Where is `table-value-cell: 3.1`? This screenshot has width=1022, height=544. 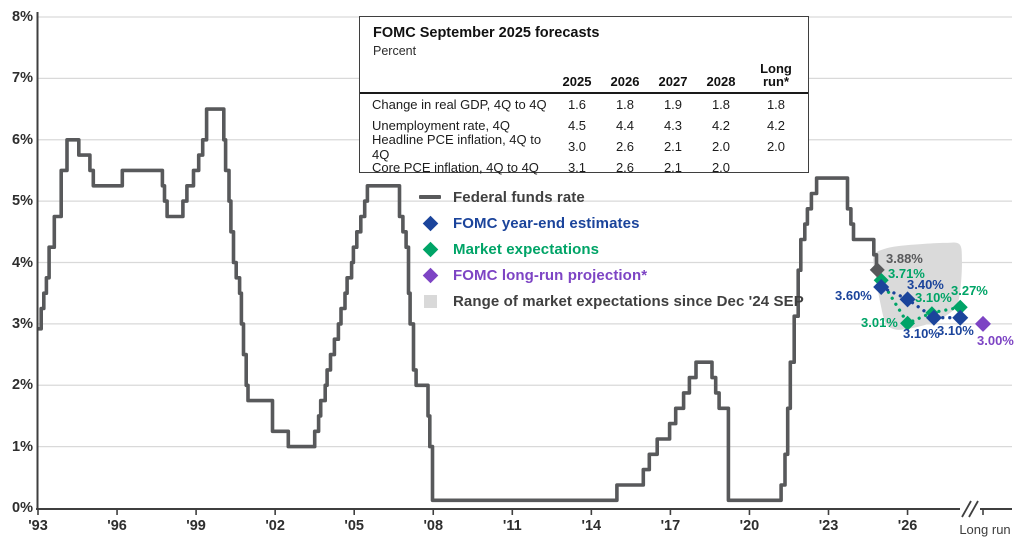 table-value-cell: 3.1 is located at coordinates (577, 167).